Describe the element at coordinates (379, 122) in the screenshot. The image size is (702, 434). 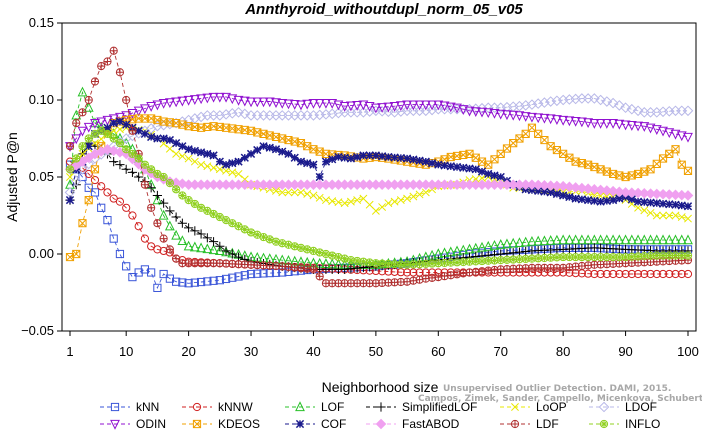
I see `series-odin` at that location.